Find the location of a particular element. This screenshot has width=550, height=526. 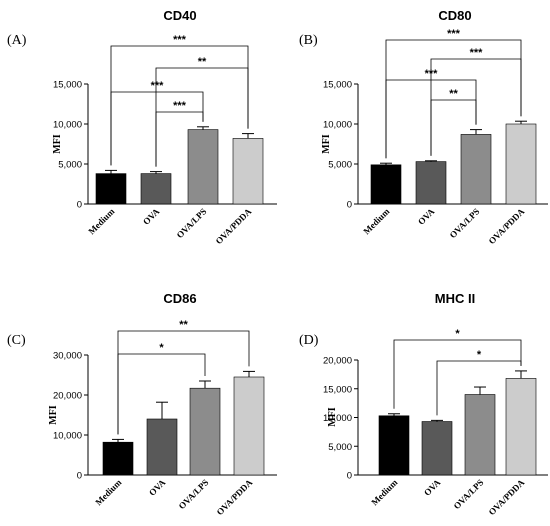

panel-title: CD40 is located at coordinates (179, 15).